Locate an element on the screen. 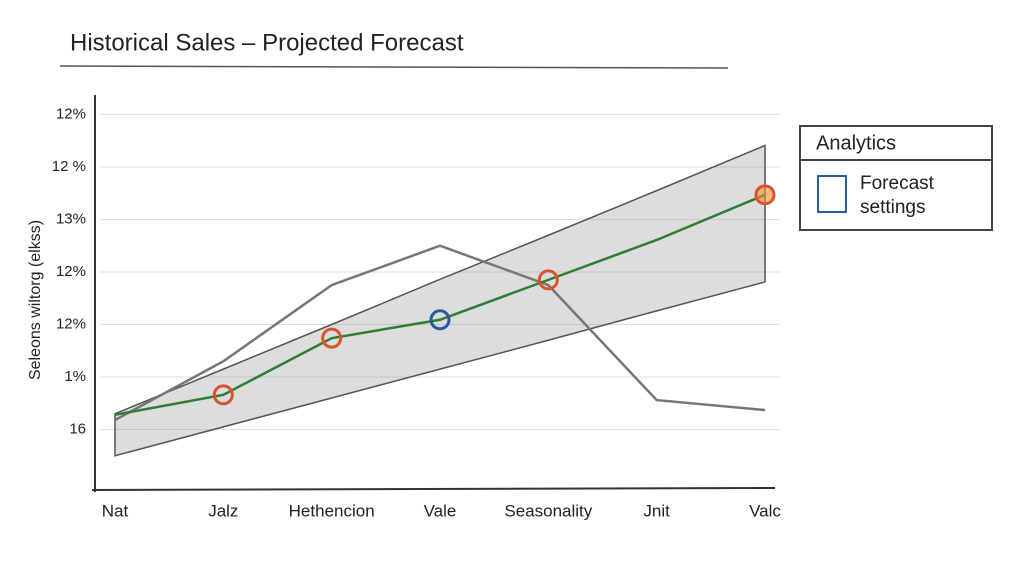 This screenshot has width=1024, height=576. x-tick-label: Jnit is located at coordinates (656, 510).